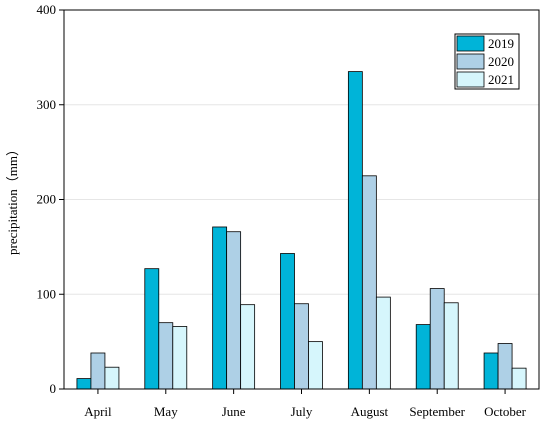 Image resolution: width=550 pixels, height=423 pixels. What do you see at coordinates (12, 199) in the screenshot?
I see `y-axis-title: precipitation（mm）` at bounding box center [12, 199].